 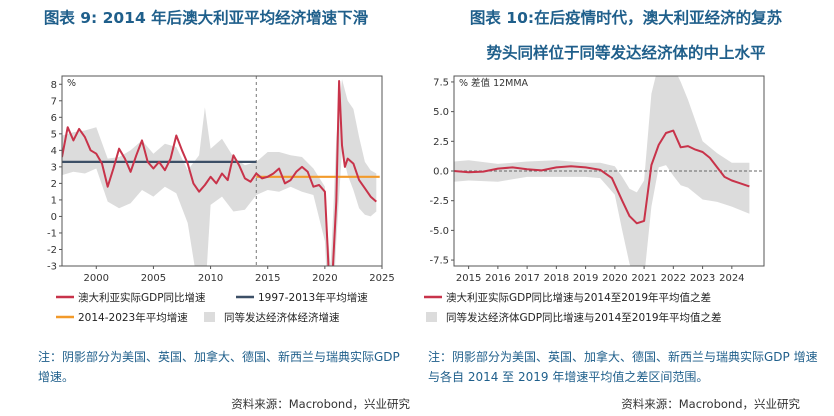 I want to click on y-tick-label: 4, so click(x=54, y=151).